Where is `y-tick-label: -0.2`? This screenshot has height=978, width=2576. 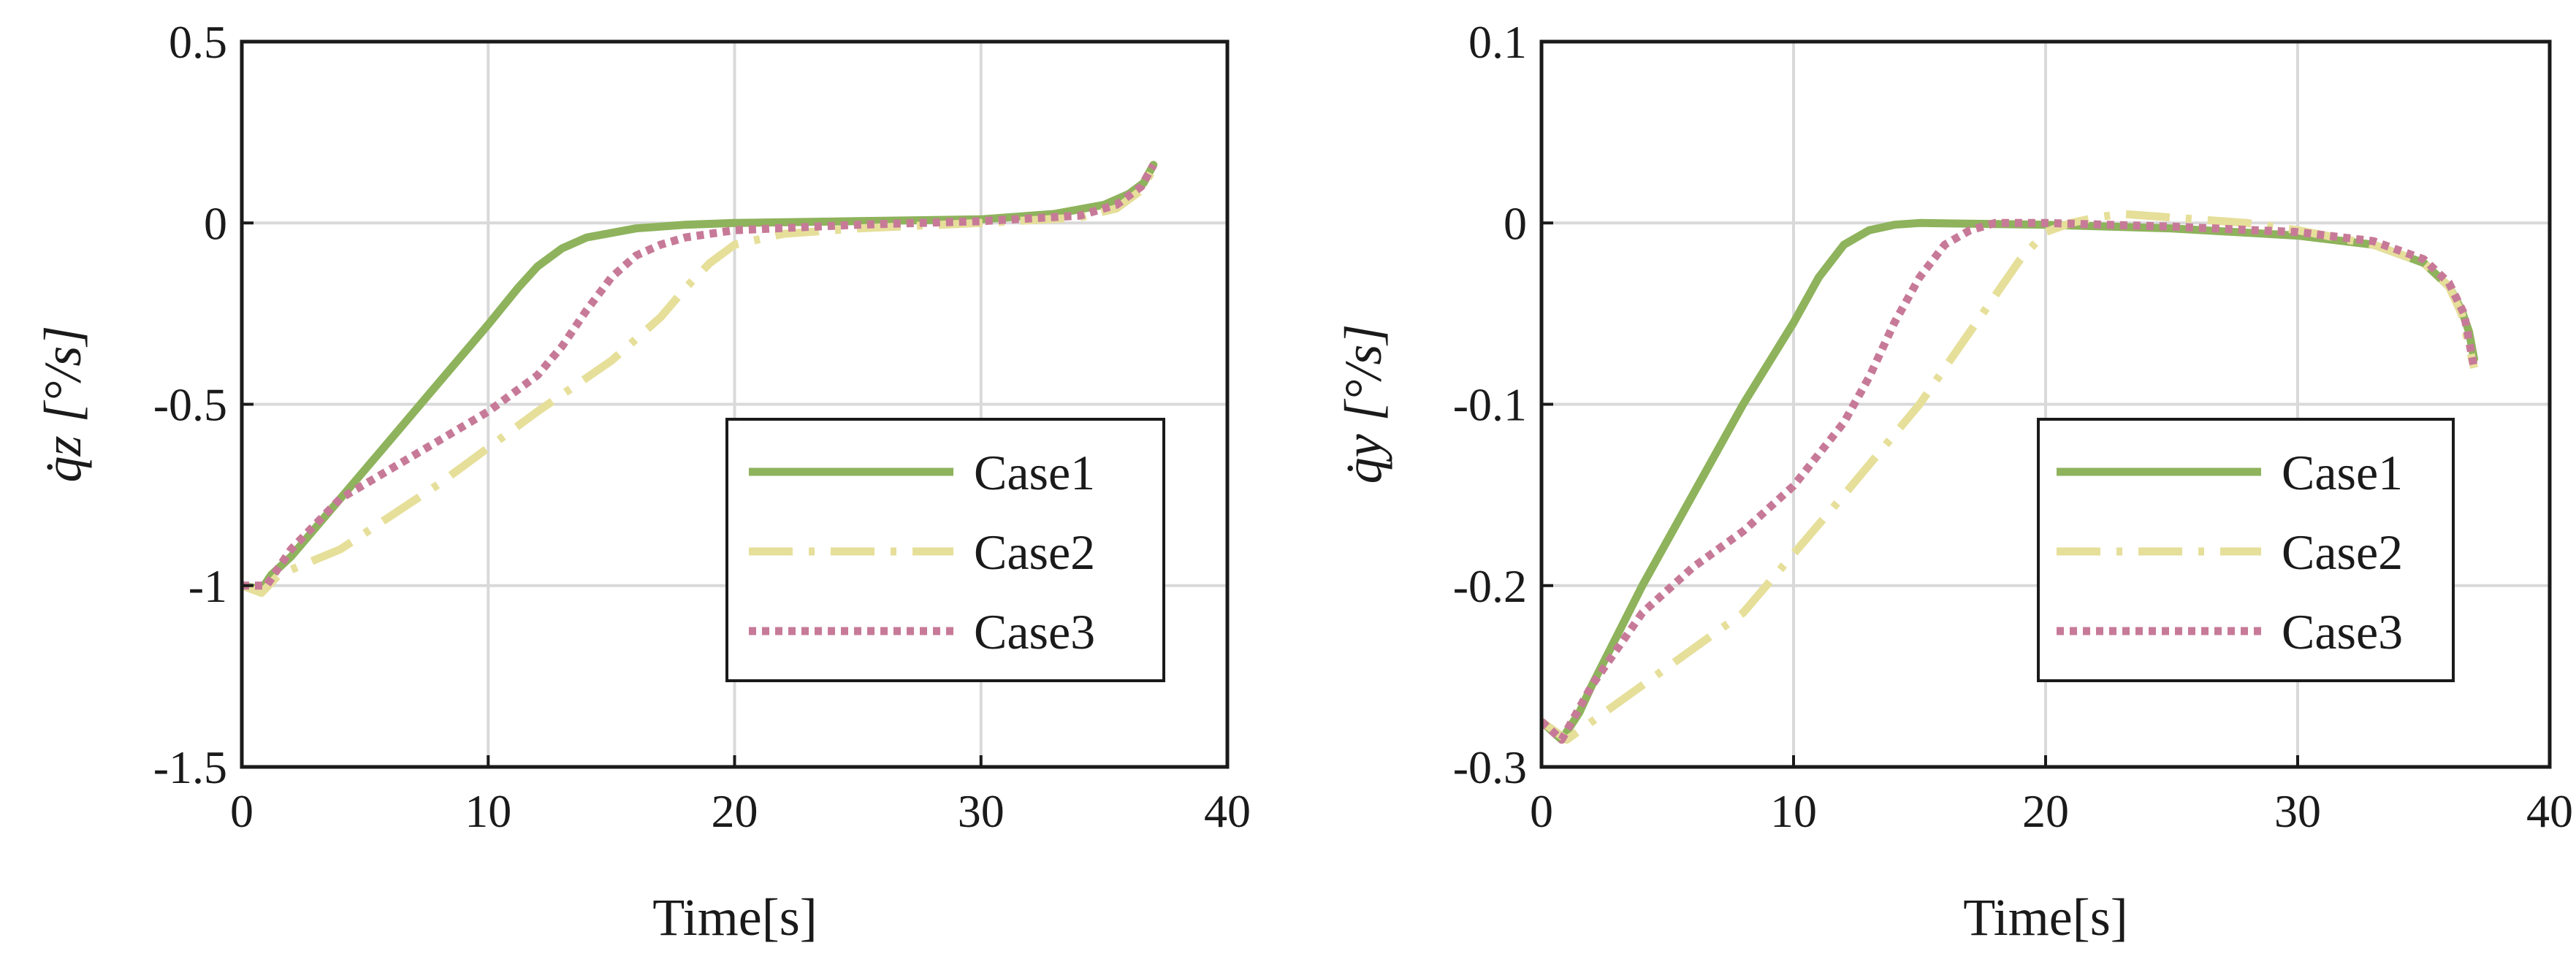
y-tick-label: -0.2 is located at coordinates (1490, 586).